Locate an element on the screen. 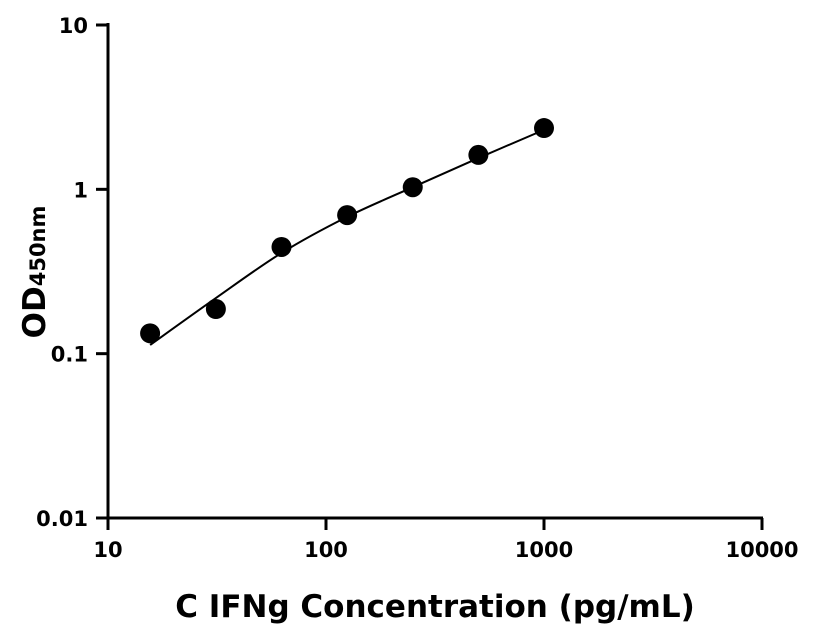  x-tick-label: 100 is located at coordinates (326, 550).